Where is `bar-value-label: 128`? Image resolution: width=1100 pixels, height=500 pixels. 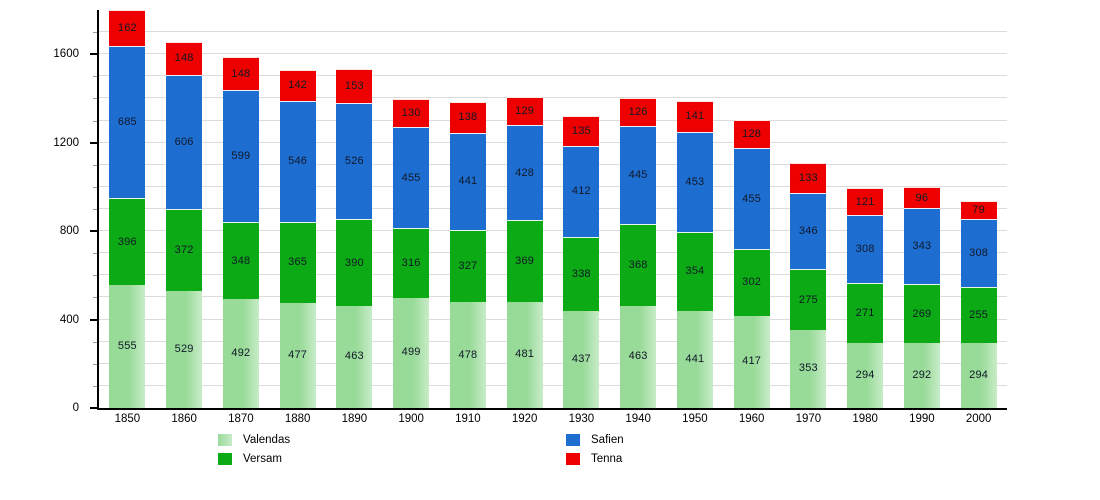 bar-value-label: 128 is located at coordinates (752, 134).